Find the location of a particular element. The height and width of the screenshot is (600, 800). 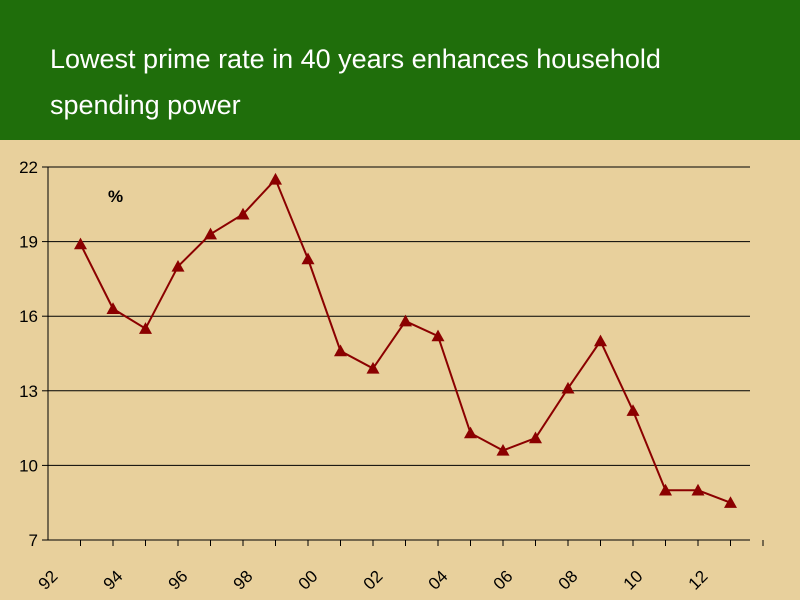

x-tick-label: 02 is located at coordinates (373, 580).